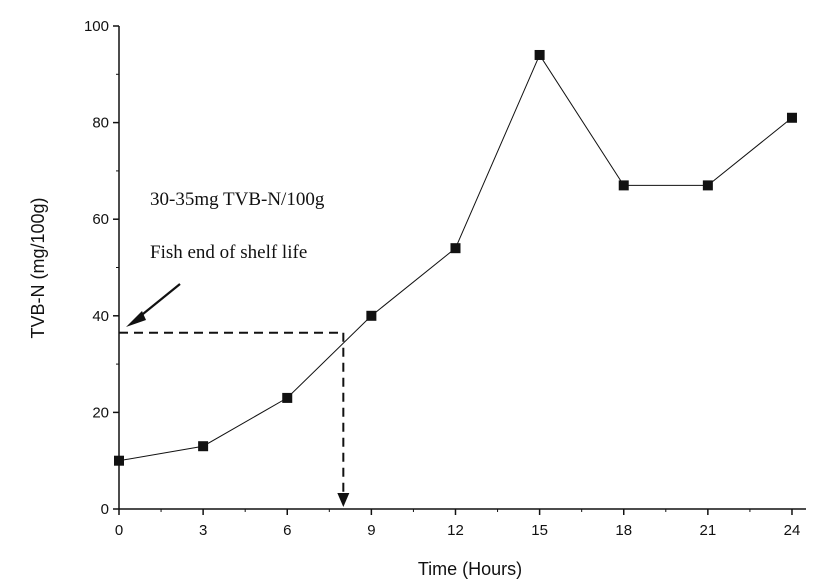 This screenshot has height=579, width=816. Describe the element at coordinates (539, 530) in the screenshot. I see `x-tick-label: 15` at that location.